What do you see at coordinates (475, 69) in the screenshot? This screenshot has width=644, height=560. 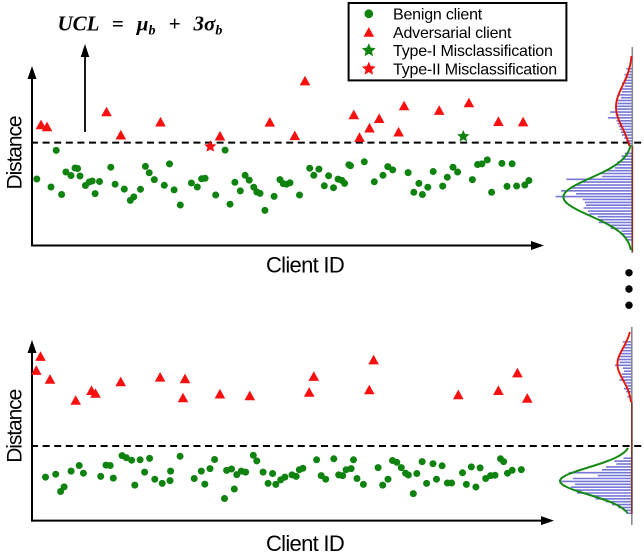 I see `svg-text: Type-II Misclassification` at bounding box center [475, 69].